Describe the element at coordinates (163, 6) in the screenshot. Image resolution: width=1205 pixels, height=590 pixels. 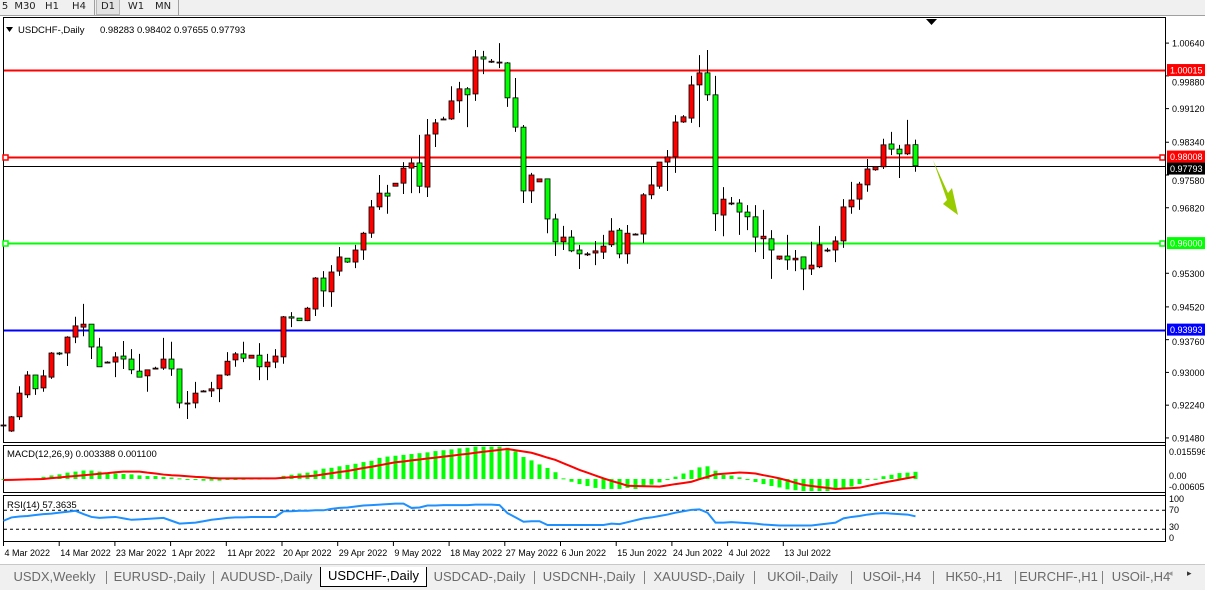
I see `timeframe-button-mn: MN` at that location.